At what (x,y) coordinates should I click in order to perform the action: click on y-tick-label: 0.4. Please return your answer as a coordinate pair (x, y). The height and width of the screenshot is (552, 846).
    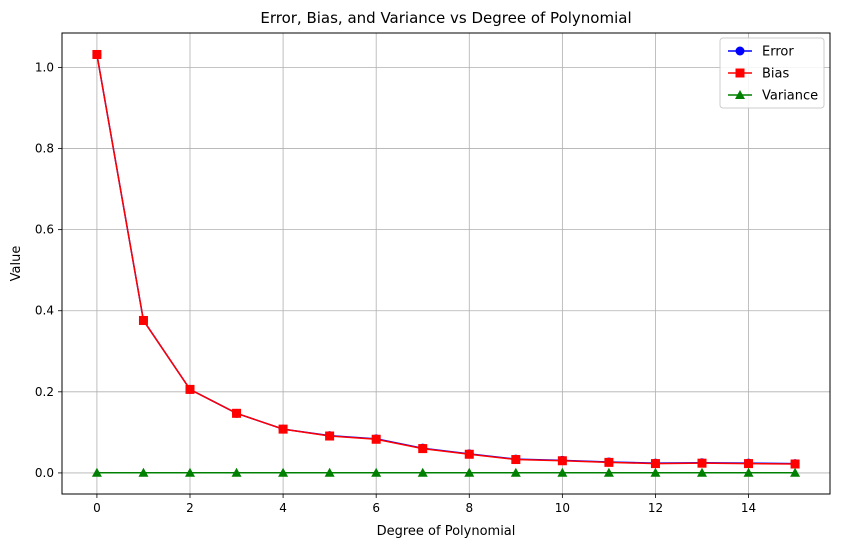
    Looking at the image, I should click on (44, 311).